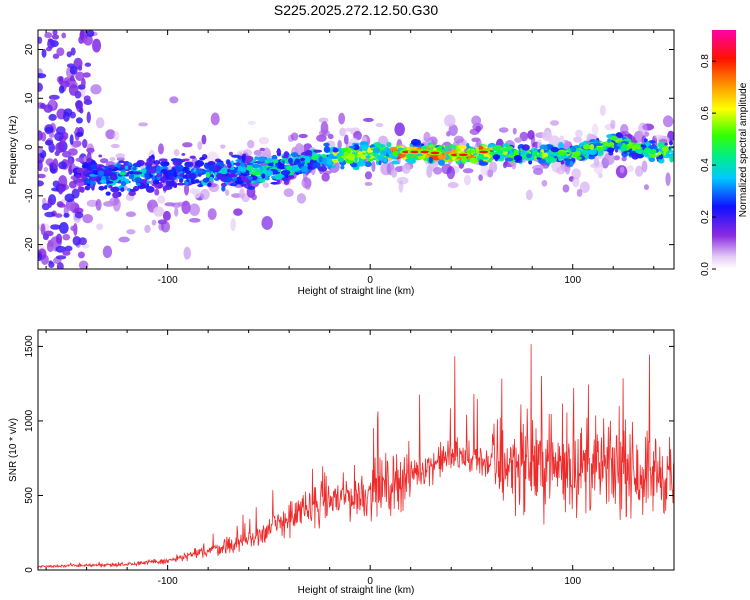 The height and width of the screenshot is (600, 750). What do you see at coordinates (29, 495) in the screenshot?
I see `snr-y-tick-label: 500` at bounding box center [29, 495].